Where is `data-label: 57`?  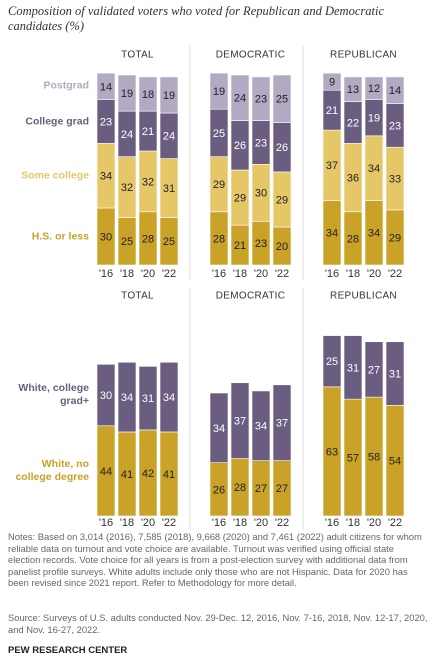
data-label: 57 is located at coordinates (353, 458).